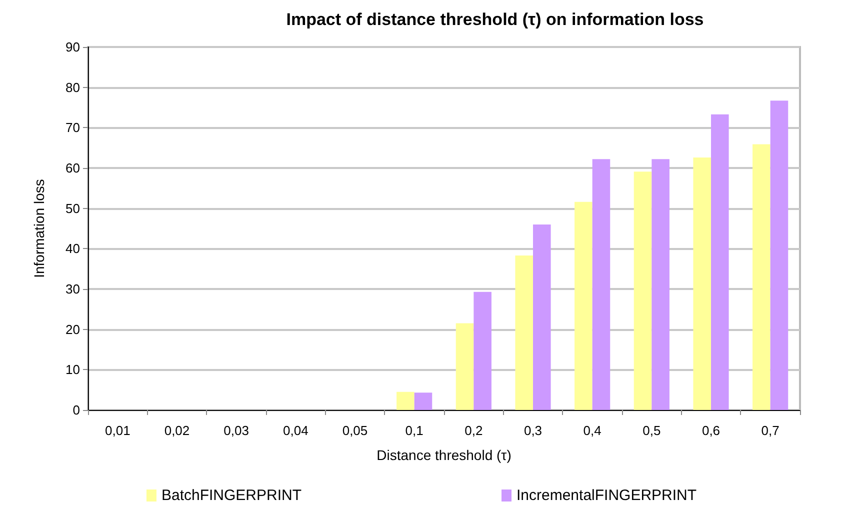  I want to click on x-tick-label: 0,02, so click(177, 430).